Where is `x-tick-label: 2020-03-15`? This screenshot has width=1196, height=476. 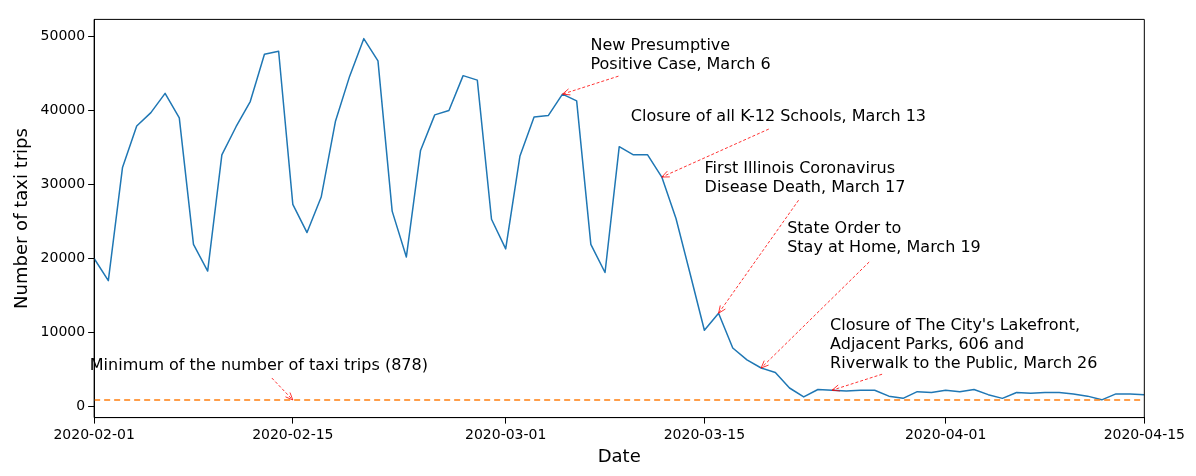 x-tick-label: 2020-03-15 is located at coordinates (704, 433).